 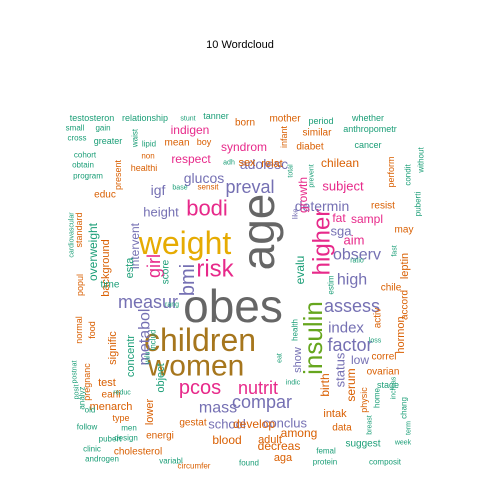 What do you see at coordinates (258, 232) in the screenshot?
I see `word-age: age` at bounding box center [258, 232].